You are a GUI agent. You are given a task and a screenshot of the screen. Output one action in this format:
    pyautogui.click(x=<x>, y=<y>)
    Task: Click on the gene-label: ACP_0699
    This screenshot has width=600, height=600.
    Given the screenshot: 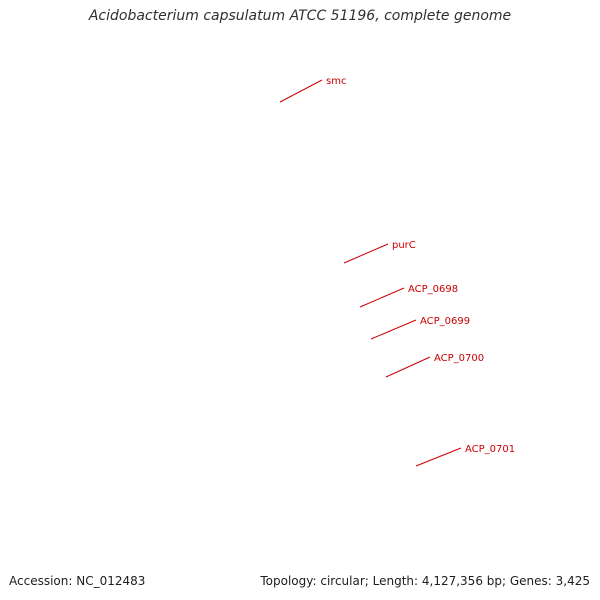 What is the action you would take?
    pyautogui.click(x=445, y=321)
    